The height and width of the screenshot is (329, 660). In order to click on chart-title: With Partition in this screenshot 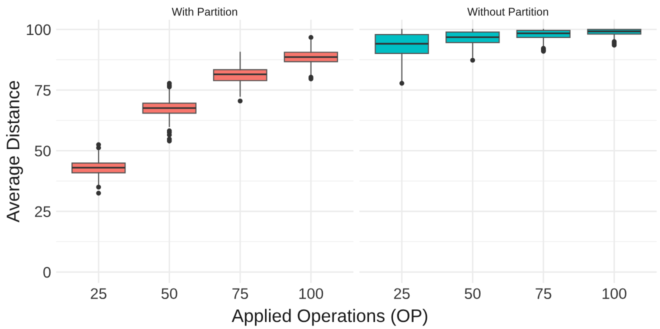, I will do `click(205, 12)`.